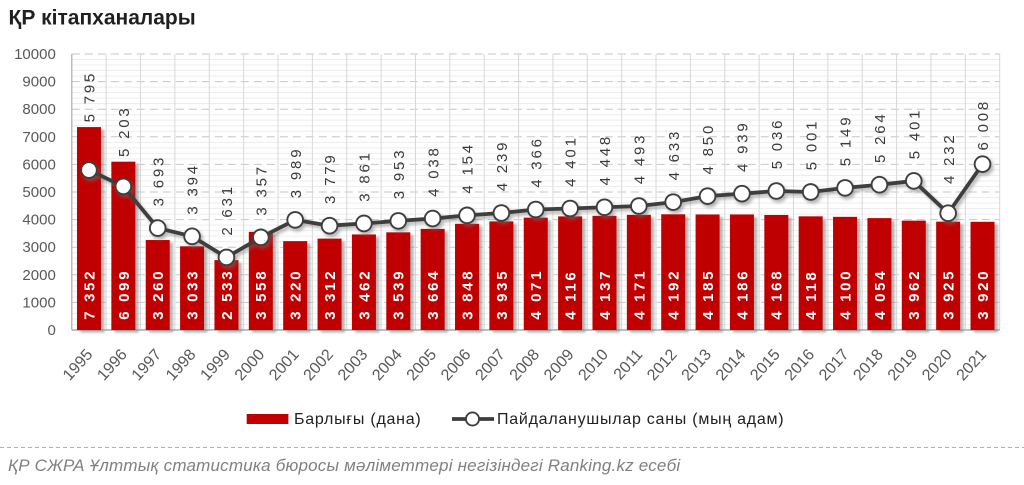 Image resolution: width=1024 pixels, height=485 pixels. Describe the element at coordinates (983, 125) in the screenshot. I see `svg-text: 6 008` at that location.